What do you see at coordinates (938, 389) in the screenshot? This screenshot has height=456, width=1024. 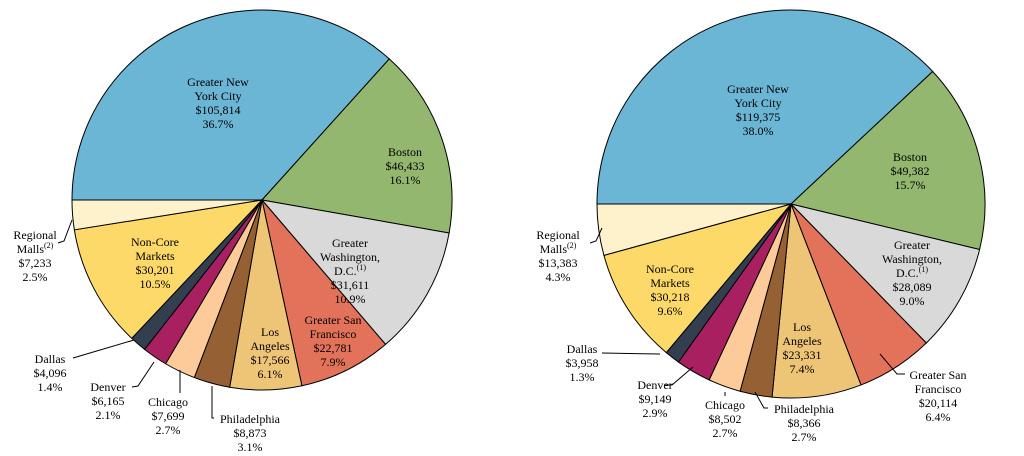 I see `slice-name: Francisco` at bounding box center [938, 389].